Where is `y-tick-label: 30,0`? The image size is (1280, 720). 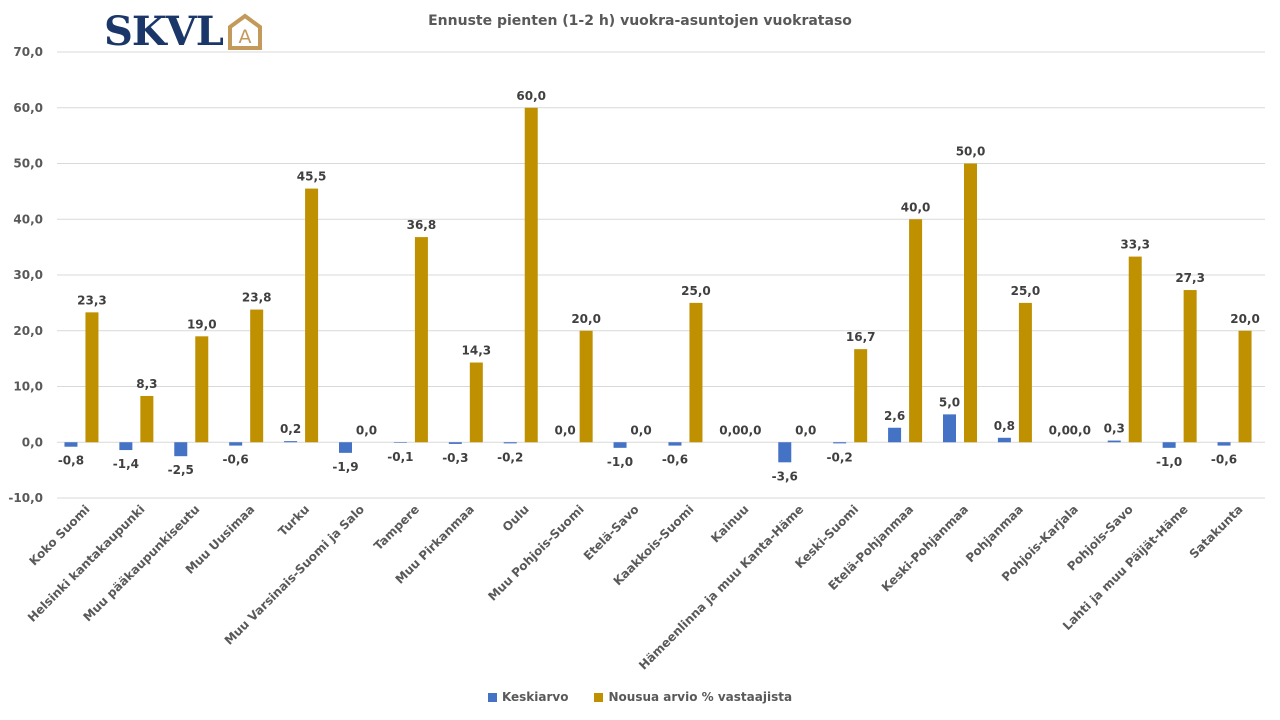 y-tick-label: 30,0 is located at coordinates (28, 275).